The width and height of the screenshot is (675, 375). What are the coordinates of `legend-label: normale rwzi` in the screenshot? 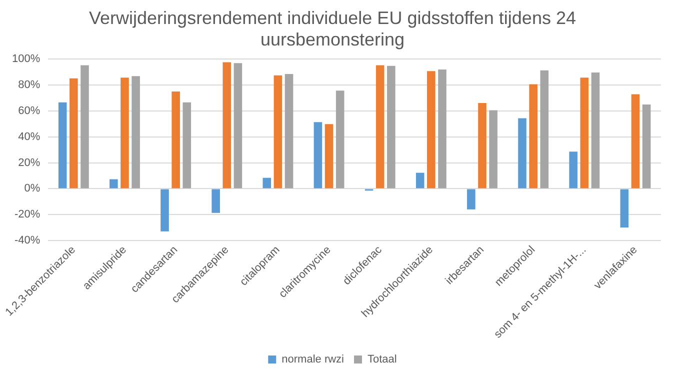 It's located at (313, 360).